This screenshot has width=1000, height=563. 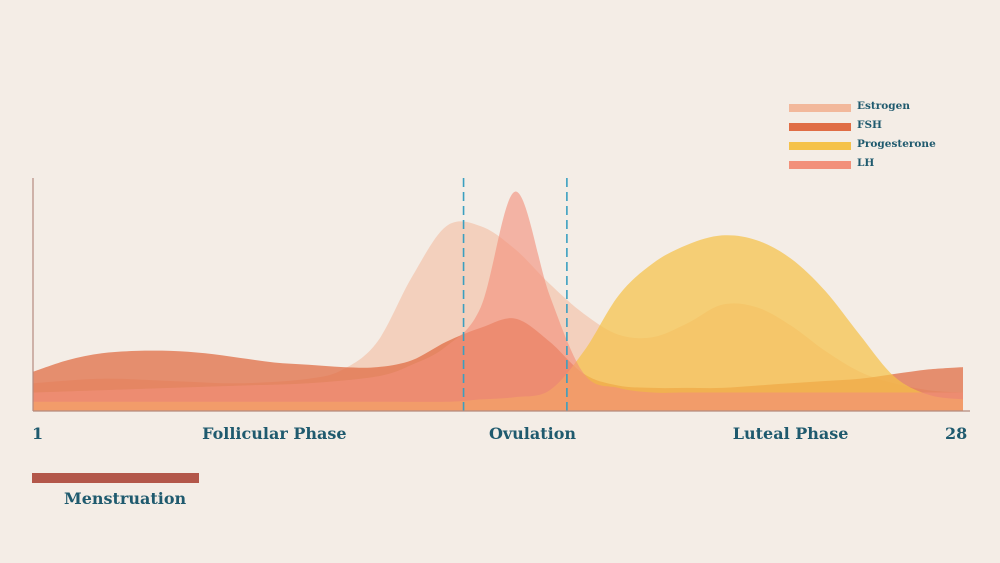 I want to click on legend-swatch-fsh, so click(x=820, y=127).